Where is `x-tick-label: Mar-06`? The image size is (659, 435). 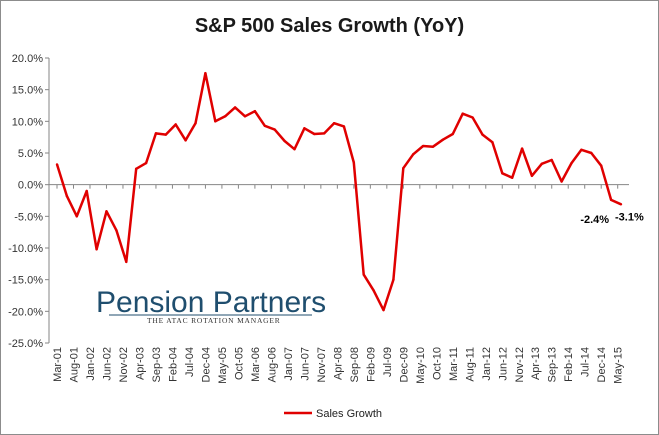 x-tick-label: Mar-06 is located at coordinates (256, 364).